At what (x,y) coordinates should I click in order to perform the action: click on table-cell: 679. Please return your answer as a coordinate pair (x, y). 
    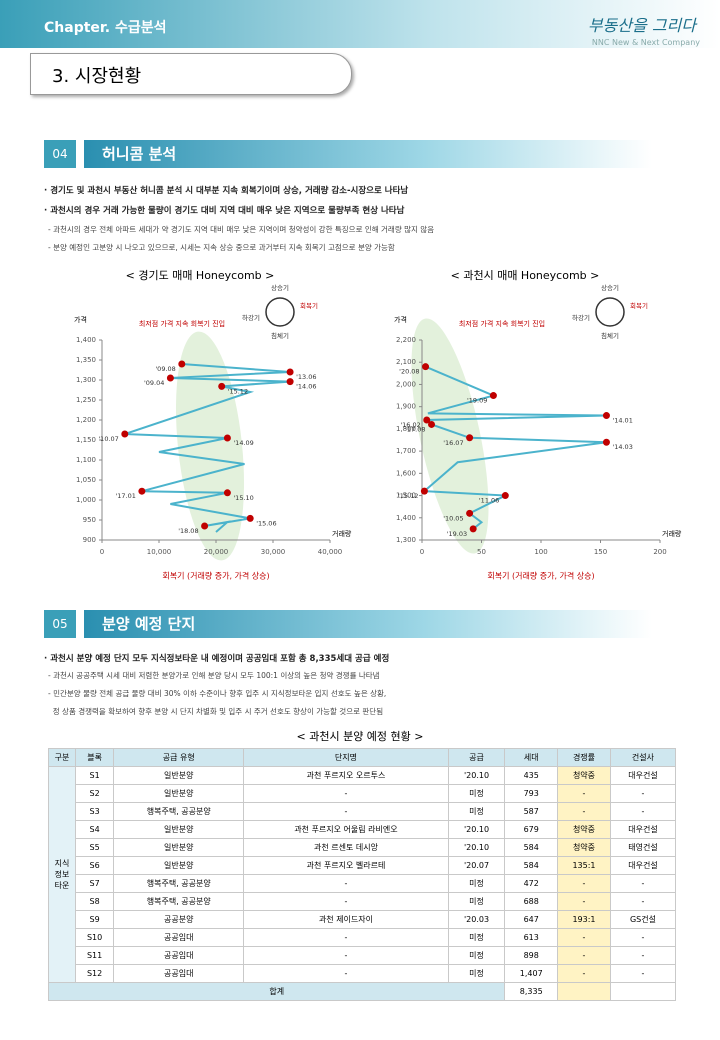
    Looking at the image, I should click on (531, 829).